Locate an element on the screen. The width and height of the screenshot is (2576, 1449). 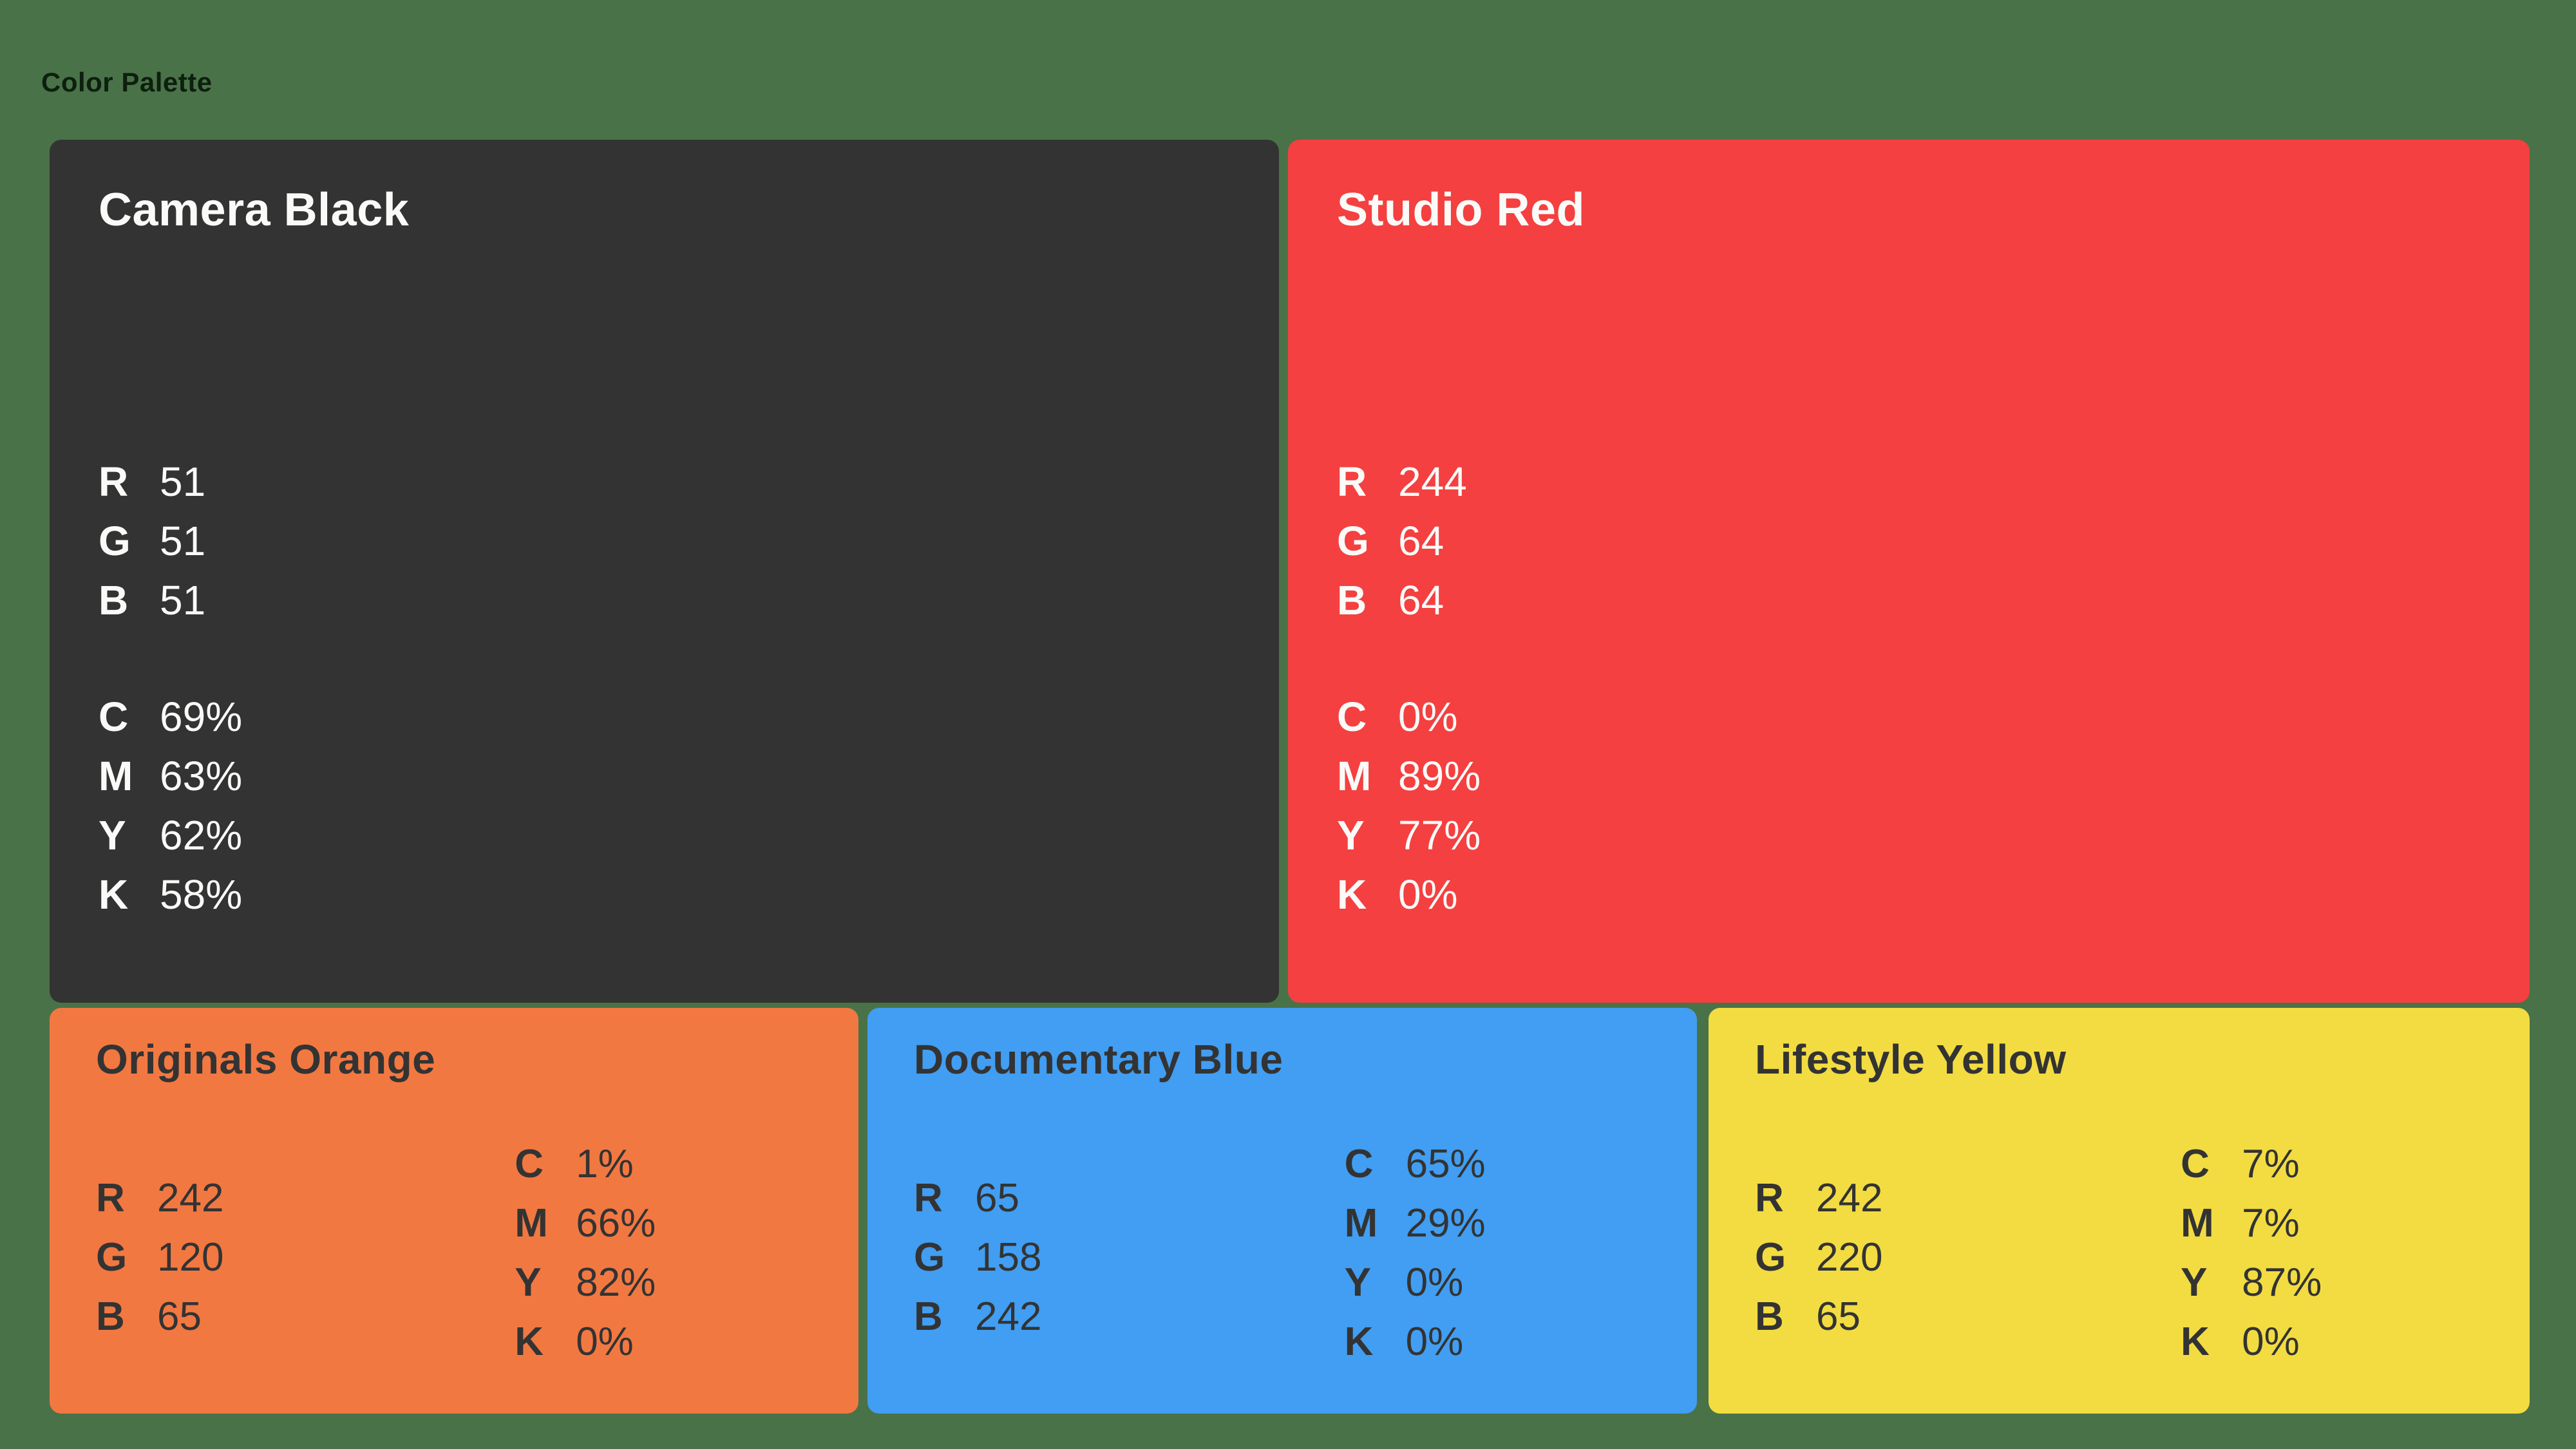
channel-value: 120 is located at coordinates (191, 1257).